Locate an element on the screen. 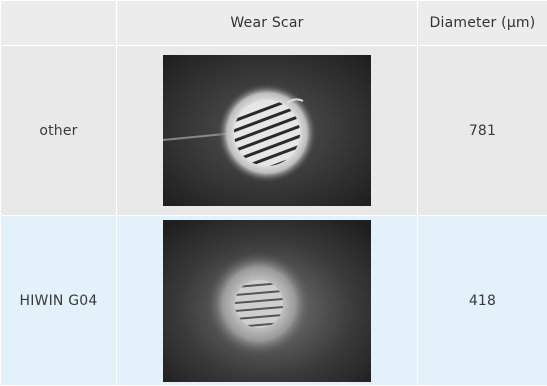 This screenshot has width=547, height=386. diameter-value: 781 is located at coordinates (482, 131).